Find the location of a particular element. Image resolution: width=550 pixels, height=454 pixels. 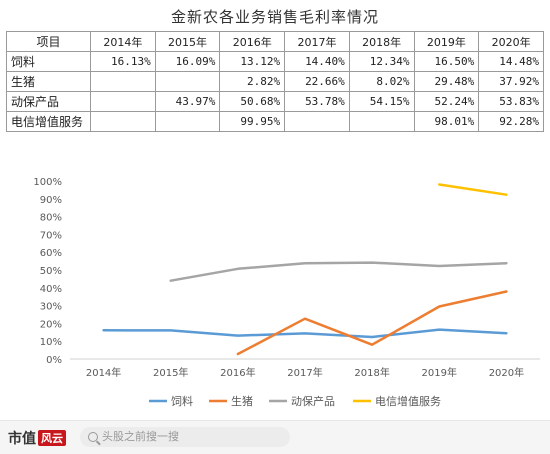

footer-bar: 市值 风云 头股之前搜一搜 is located at coordinates (275, 437).